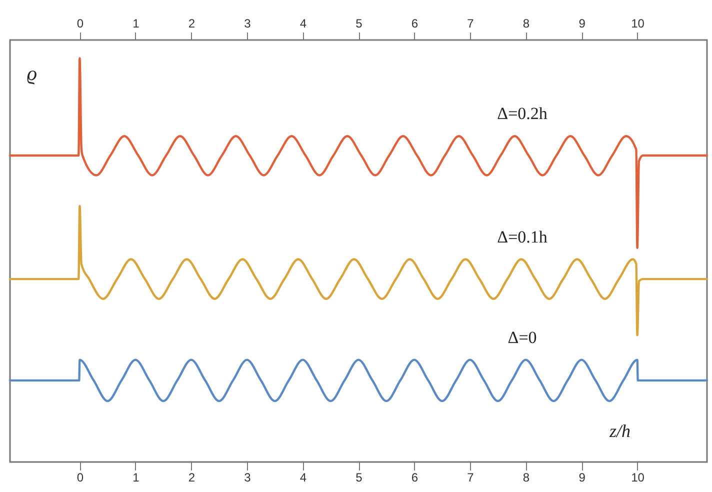 This screenshot has height=492, width=712. What do you see at coordinates (414, 477) in the screenshot?
I see `x-tick-label: 6` at bounding box center [414, 477].